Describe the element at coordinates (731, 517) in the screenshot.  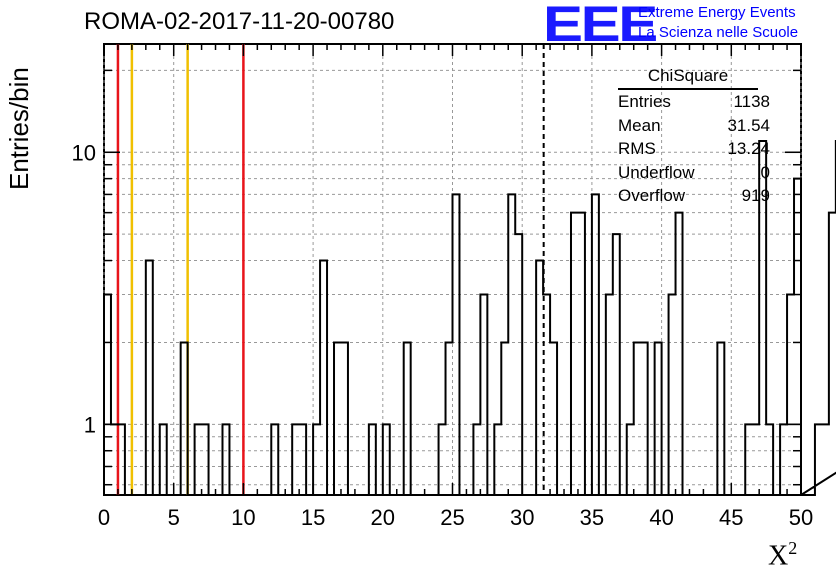
I see `x-tick-label: 45` at that location.